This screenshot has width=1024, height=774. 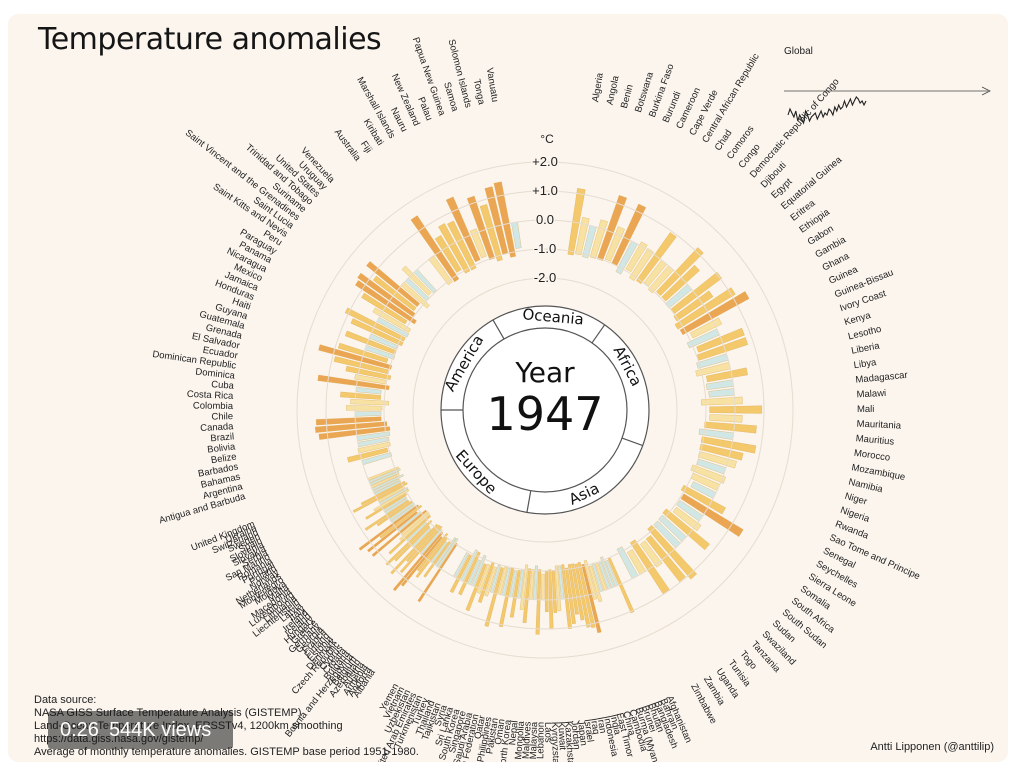 What do you see at coordinates (65, 700) in the screenshot?
I see `source-label: Data source:` at bounding box center [65, 700].